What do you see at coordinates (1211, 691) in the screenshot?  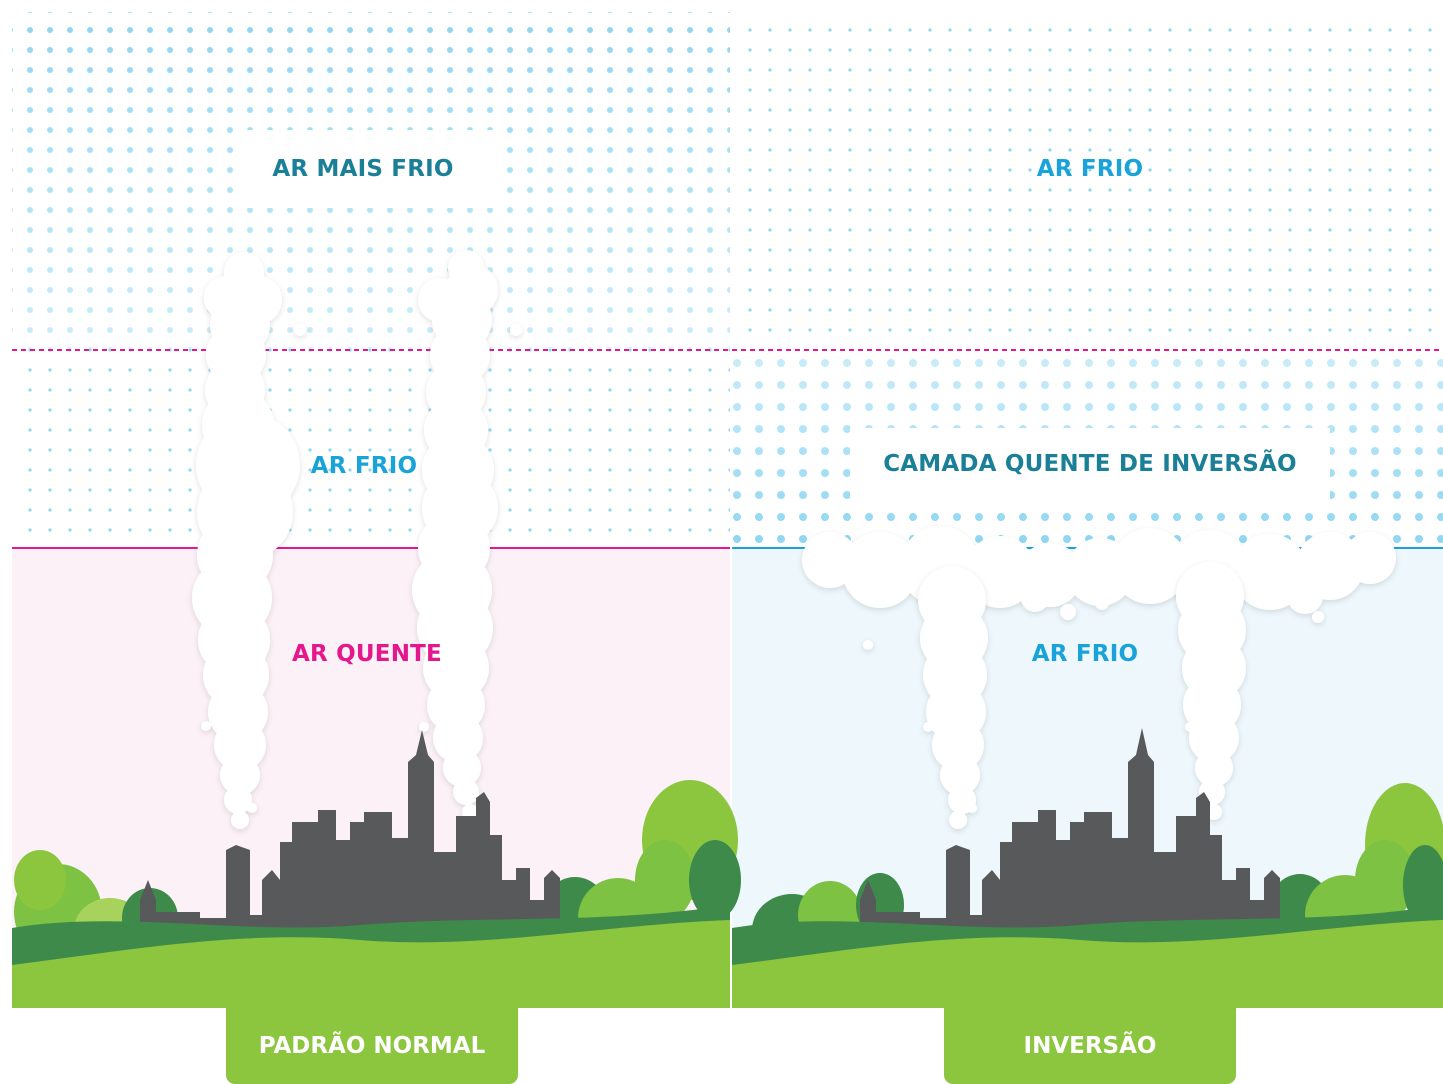 I see `inversion-smoke-plume-right` at bounding box center [1211, 691].